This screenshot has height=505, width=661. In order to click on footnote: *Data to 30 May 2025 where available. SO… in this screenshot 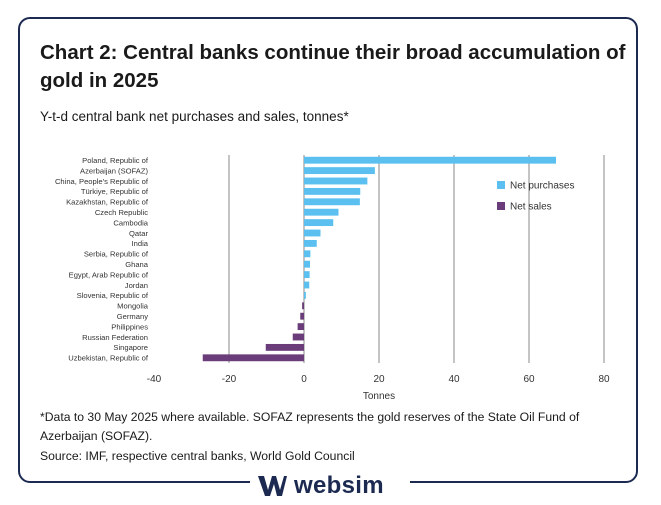, I will do `click(310, 426)`.